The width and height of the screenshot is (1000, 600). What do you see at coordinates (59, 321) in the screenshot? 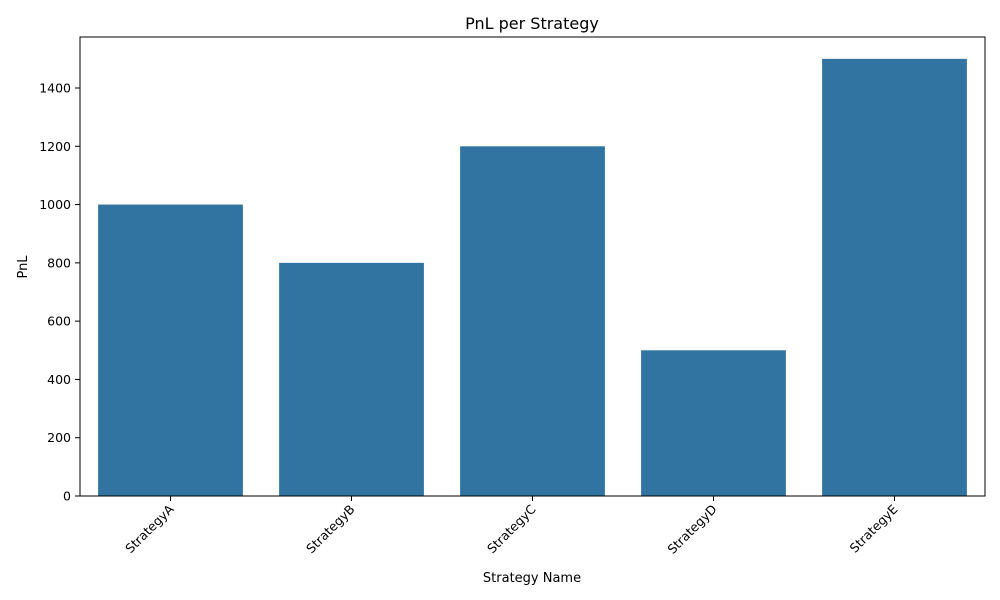
I see `y-tick-label: 600` at bounding box center [59, 321].